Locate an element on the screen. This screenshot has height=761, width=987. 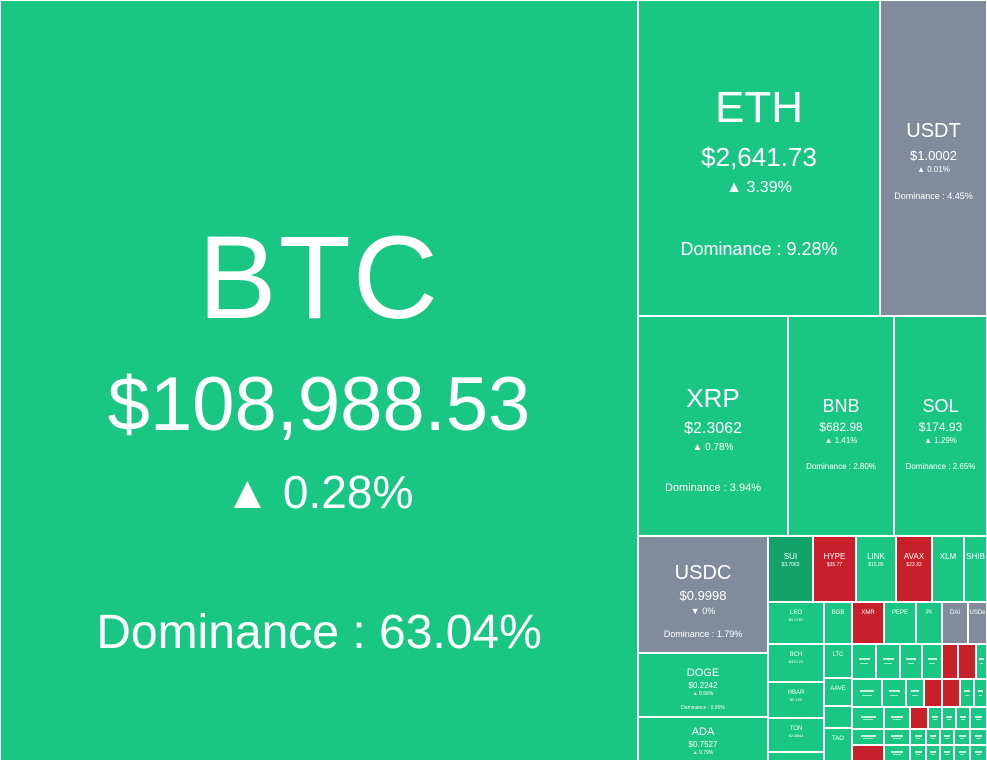
tile-avax: AVAX $23.33 is located at coordinates (914, 569).